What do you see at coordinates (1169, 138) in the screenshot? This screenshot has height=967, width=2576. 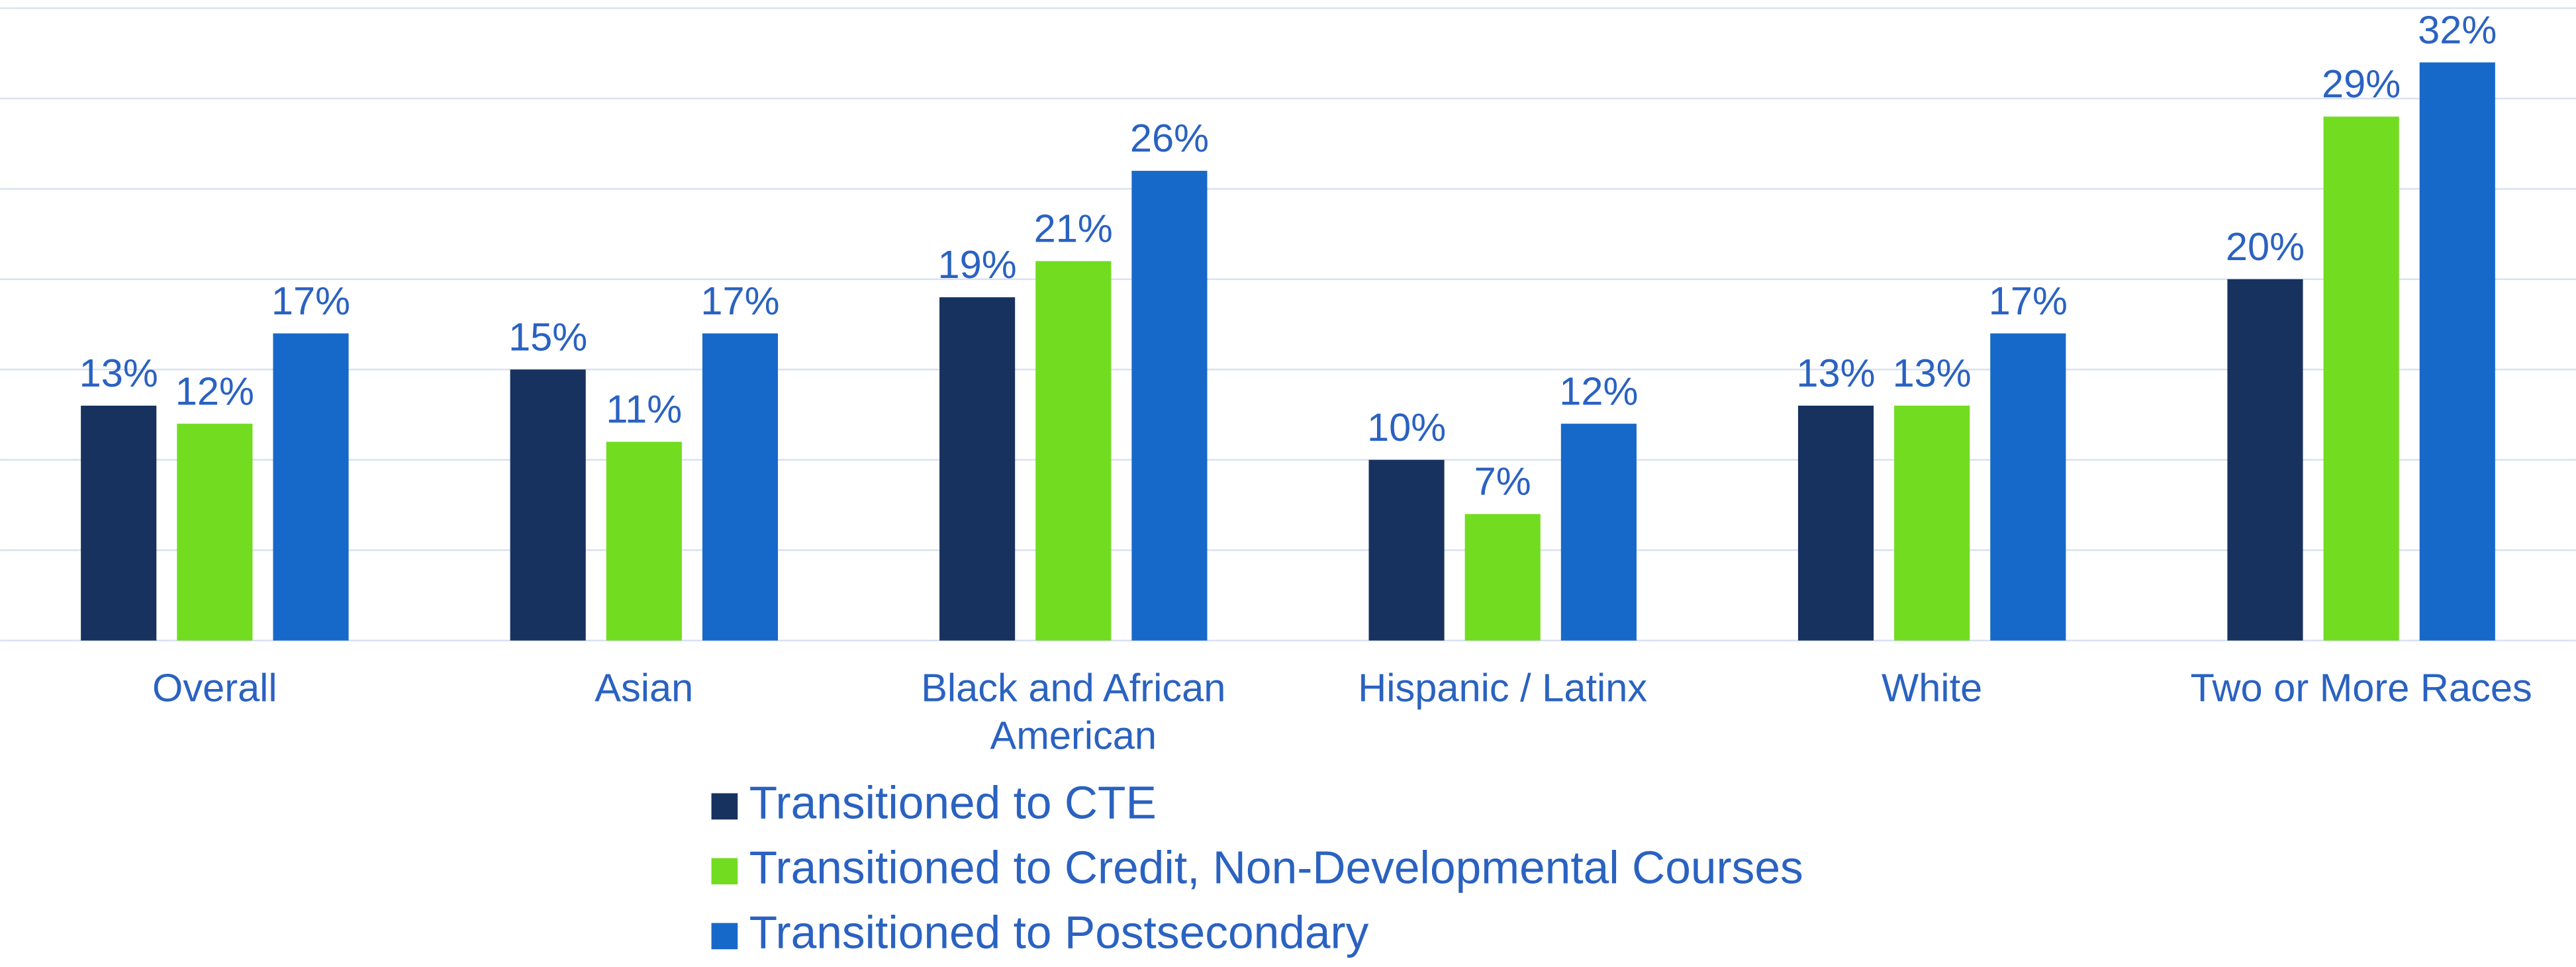 I see `data-label: 26%` at bounding box center [1169, 138].